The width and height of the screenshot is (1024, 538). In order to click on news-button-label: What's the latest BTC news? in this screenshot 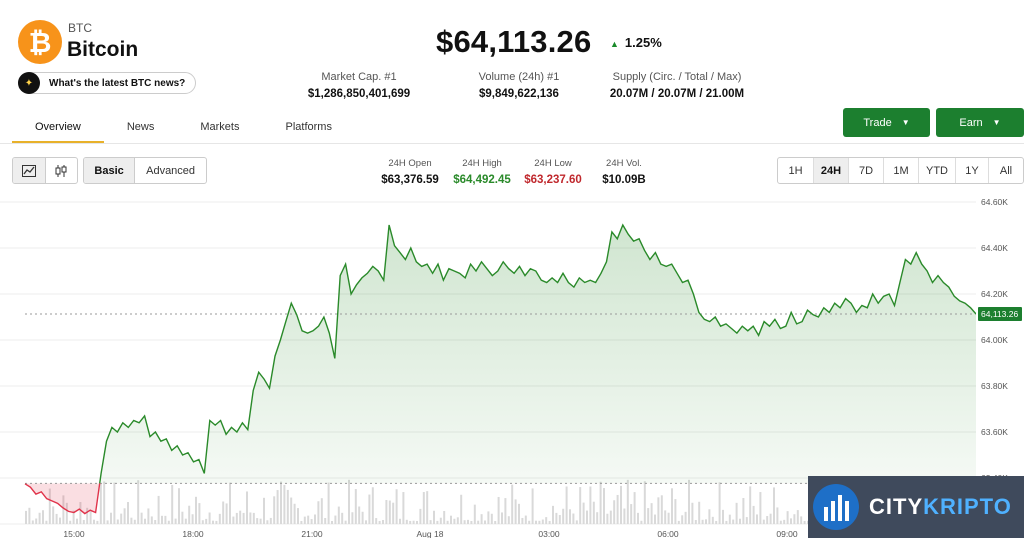, I will do `click(117, 83)`.